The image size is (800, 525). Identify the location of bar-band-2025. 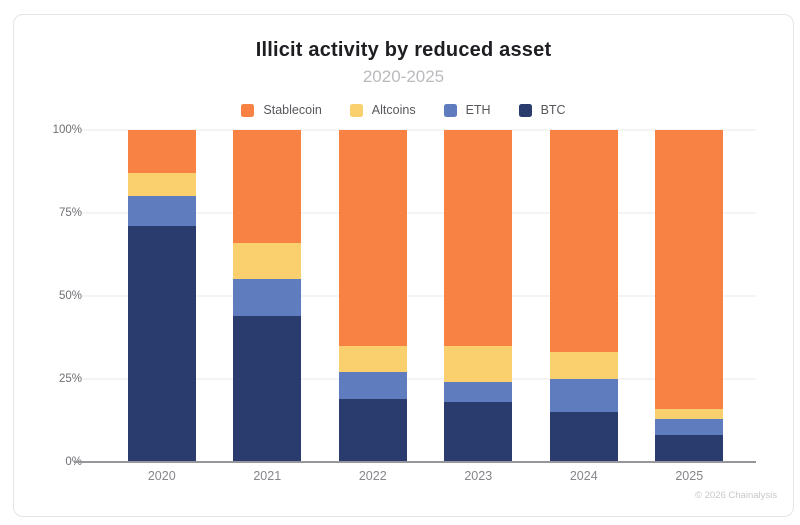
(690, 296).